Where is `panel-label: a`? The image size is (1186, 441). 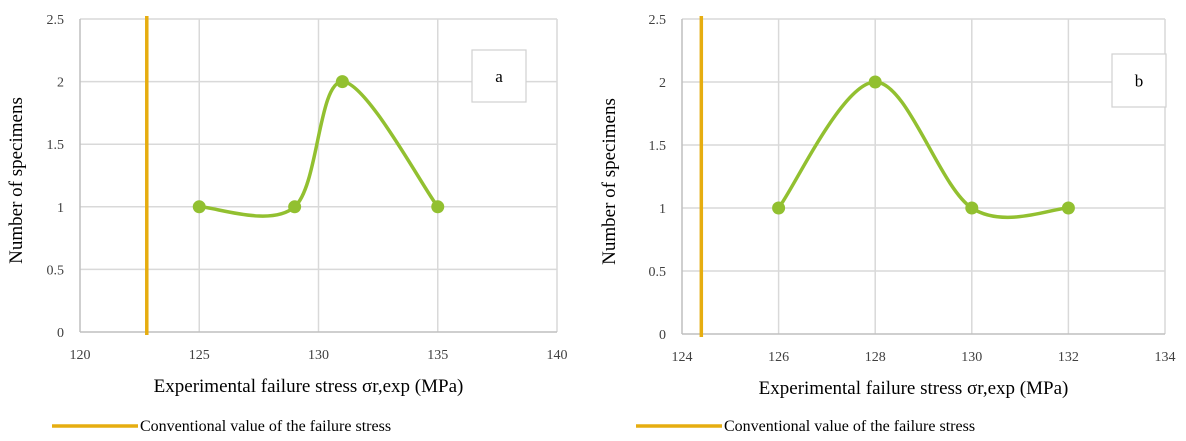 panel-label: a is located at coordinates (499, 76).